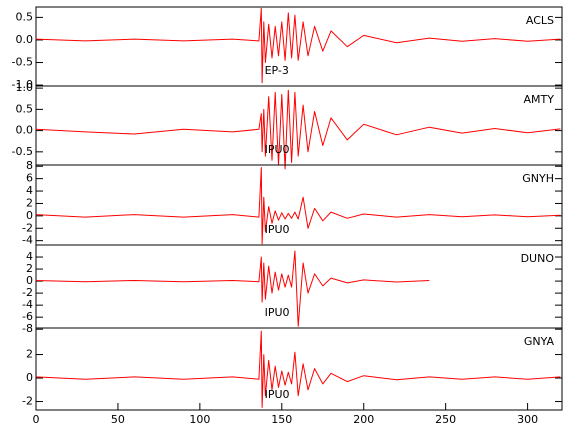 Image resolution: width=580 pixels, height=440 pixels. What do you see at coordinates (539, 341) in the screenshot?
I see `station-label: GNYA` at bounding box center [539, 341].